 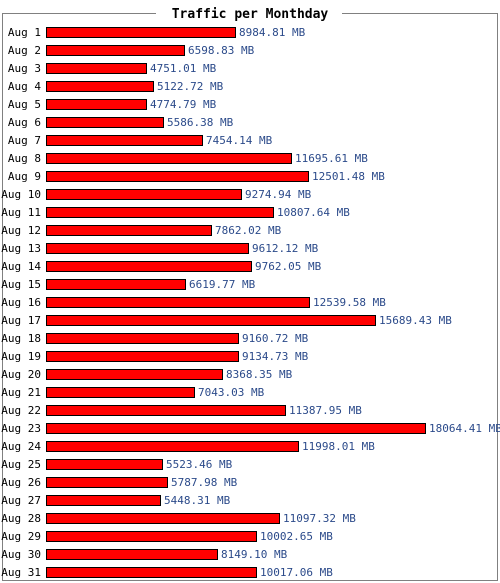 I want to click on value-label: 15689.43 MB, so click(x=415, y=320).